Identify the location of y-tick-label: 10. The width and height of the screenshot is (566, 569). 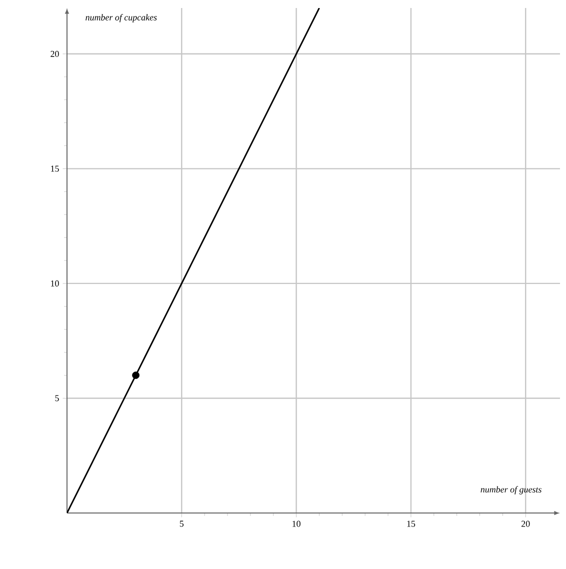
(55, 283).